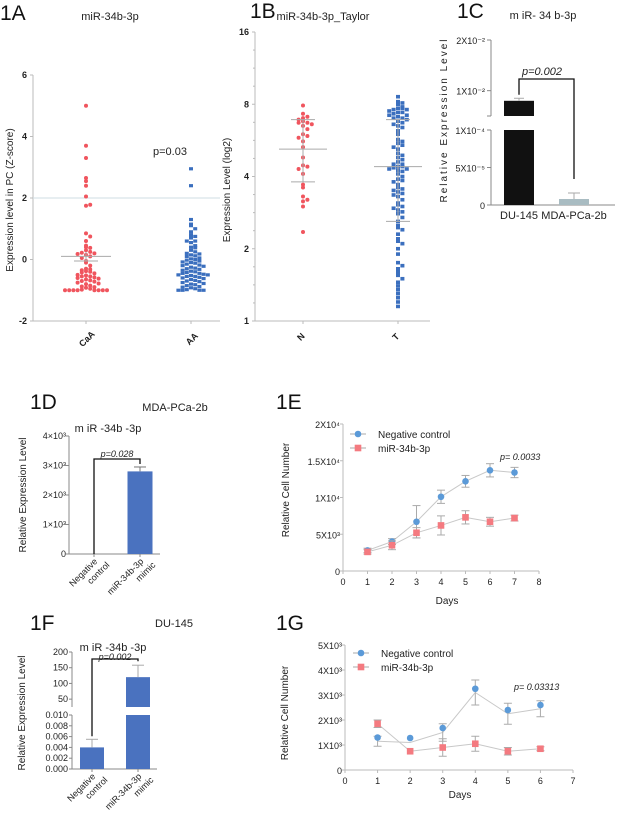 The width and height of the screenshot is (620, 831). What do you see at coordinates (470, 41) in the screenshot?
I see `y-tick-label: 2X10⁻²` at bounding box center [470, 41].